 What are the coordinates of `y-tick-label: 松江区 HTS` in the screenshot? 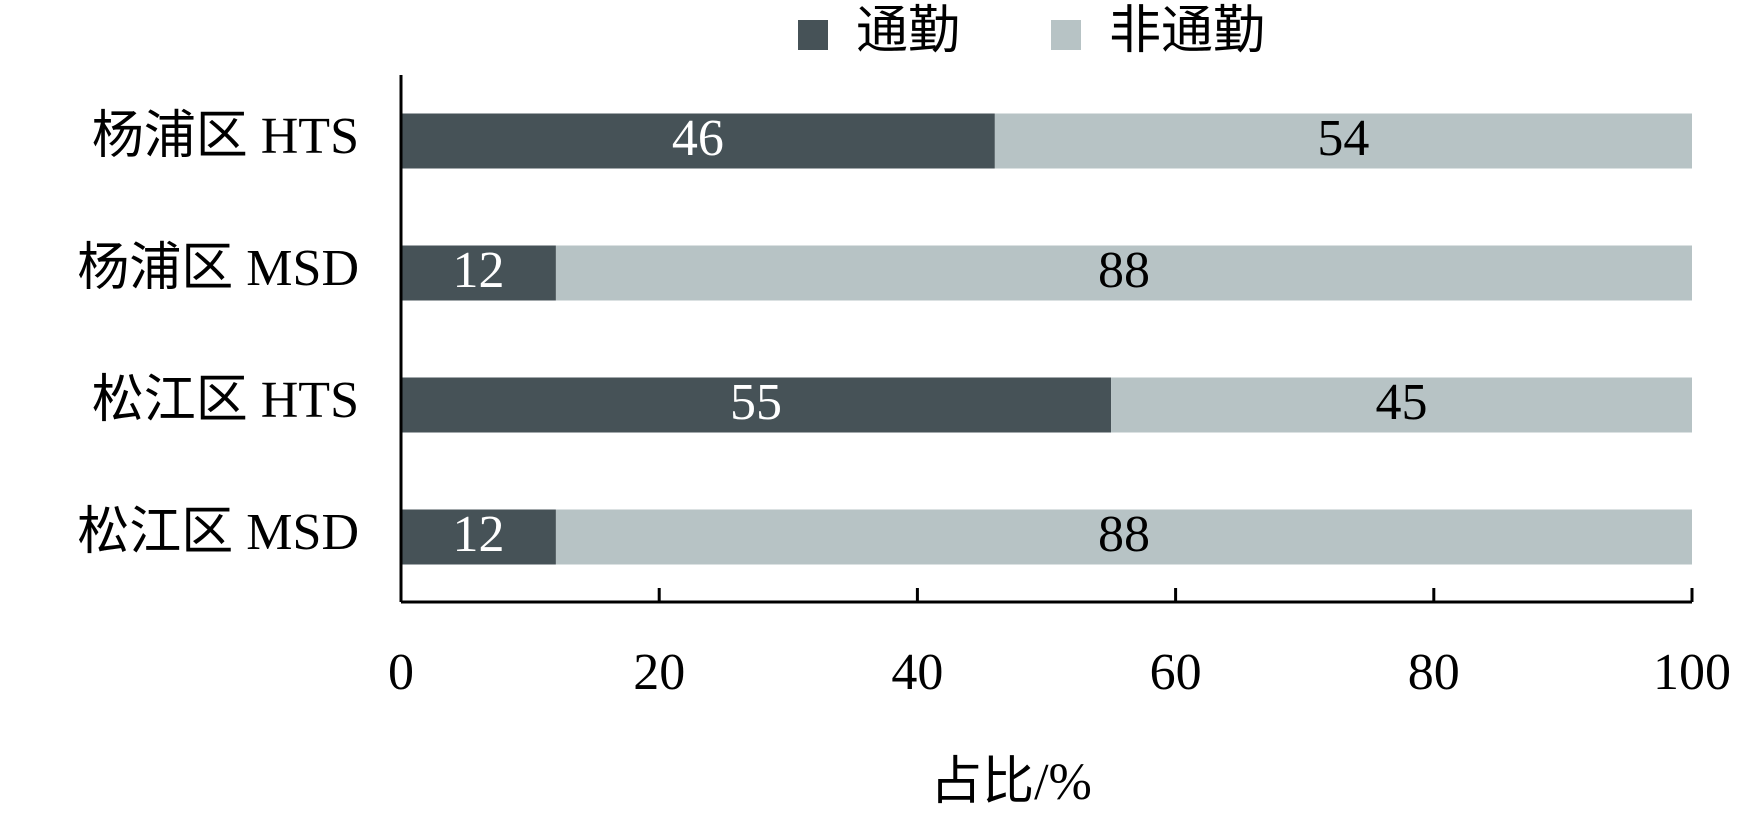 It's located at (225, 400).